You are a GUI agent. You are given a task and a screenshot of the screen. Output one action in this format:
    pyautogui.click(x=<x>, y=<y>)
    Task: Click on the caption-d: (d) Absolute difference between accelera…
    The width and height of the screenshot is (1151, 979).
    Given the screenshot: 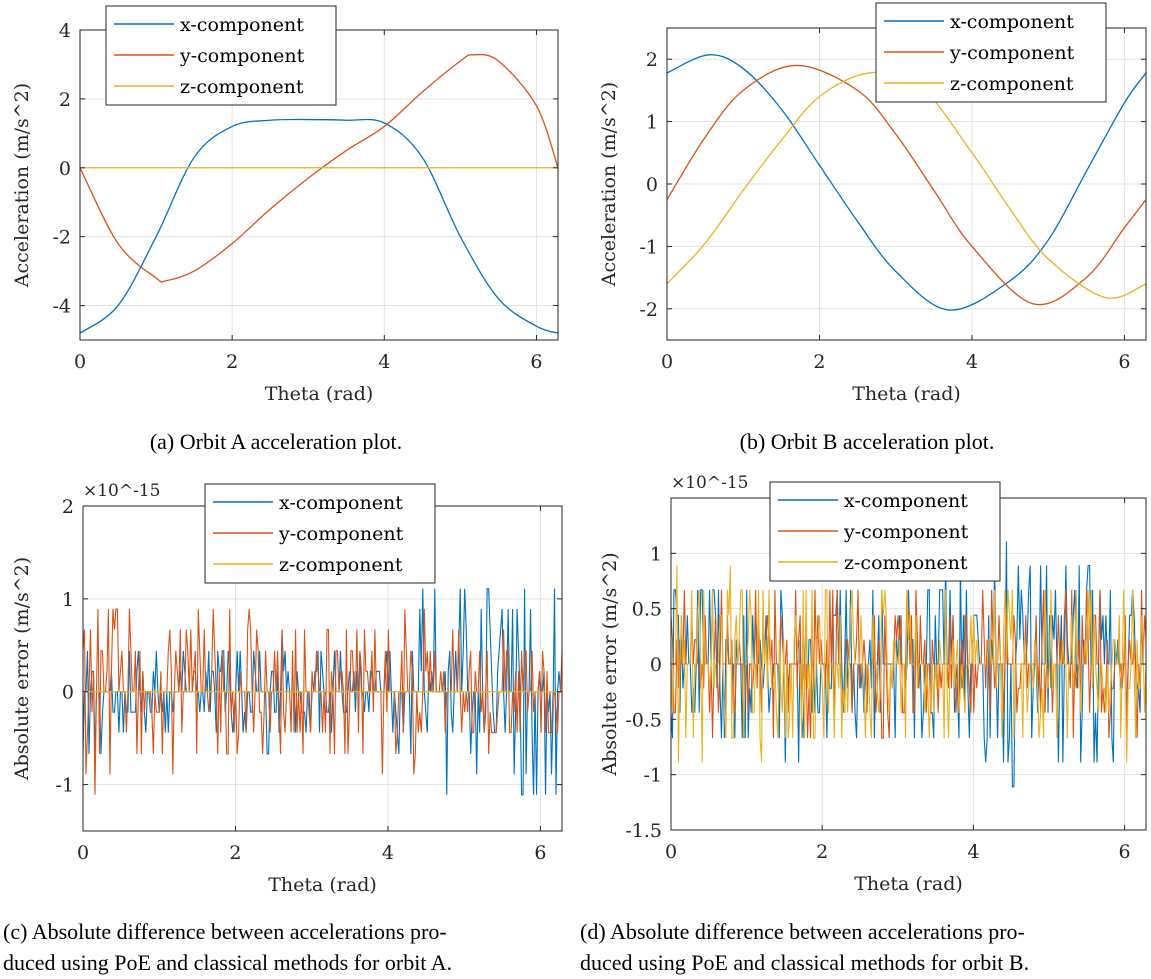 What is the action you would take?
    pyautogui.click(x=802, y=931)
    